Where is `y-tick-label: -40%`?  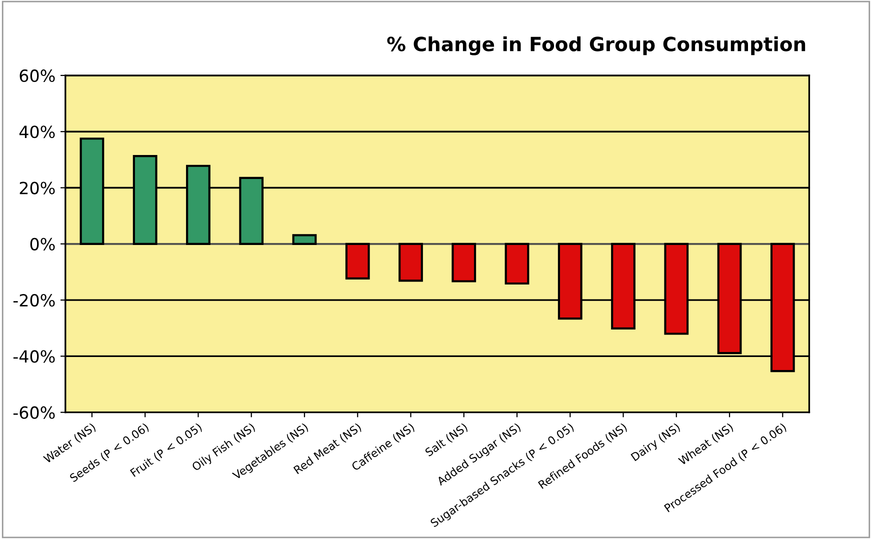 y-tick-label: -40% is located at coordinates (34, 356).